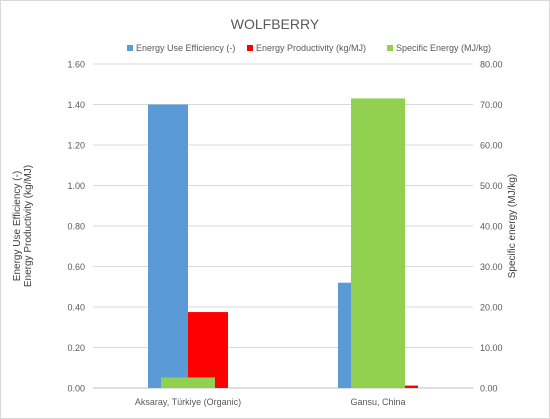 This screenshot has width=550, height=419. Describe the element at coordinates (491, 267) in the screenshot. I see `right-tick-label: 30.00` at that location.